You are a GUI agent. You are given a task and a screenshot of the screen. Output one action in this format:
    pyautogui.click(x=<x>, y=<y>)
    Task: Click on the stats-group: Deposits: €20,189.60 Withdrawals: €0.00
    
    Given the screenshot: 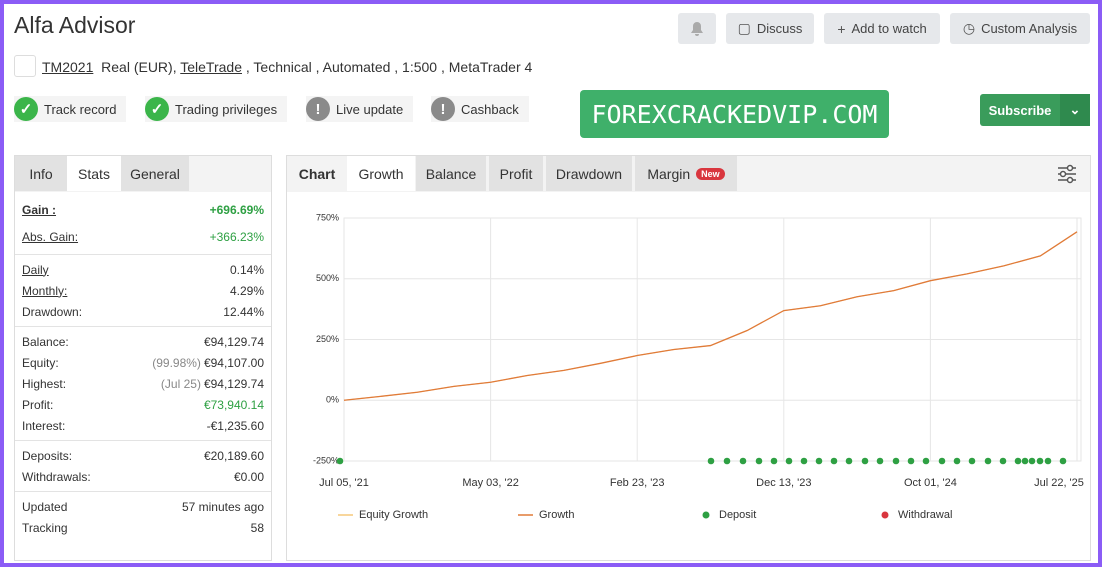 What is the action you would take?
    pyautogui.click(x=143, y=465)
    